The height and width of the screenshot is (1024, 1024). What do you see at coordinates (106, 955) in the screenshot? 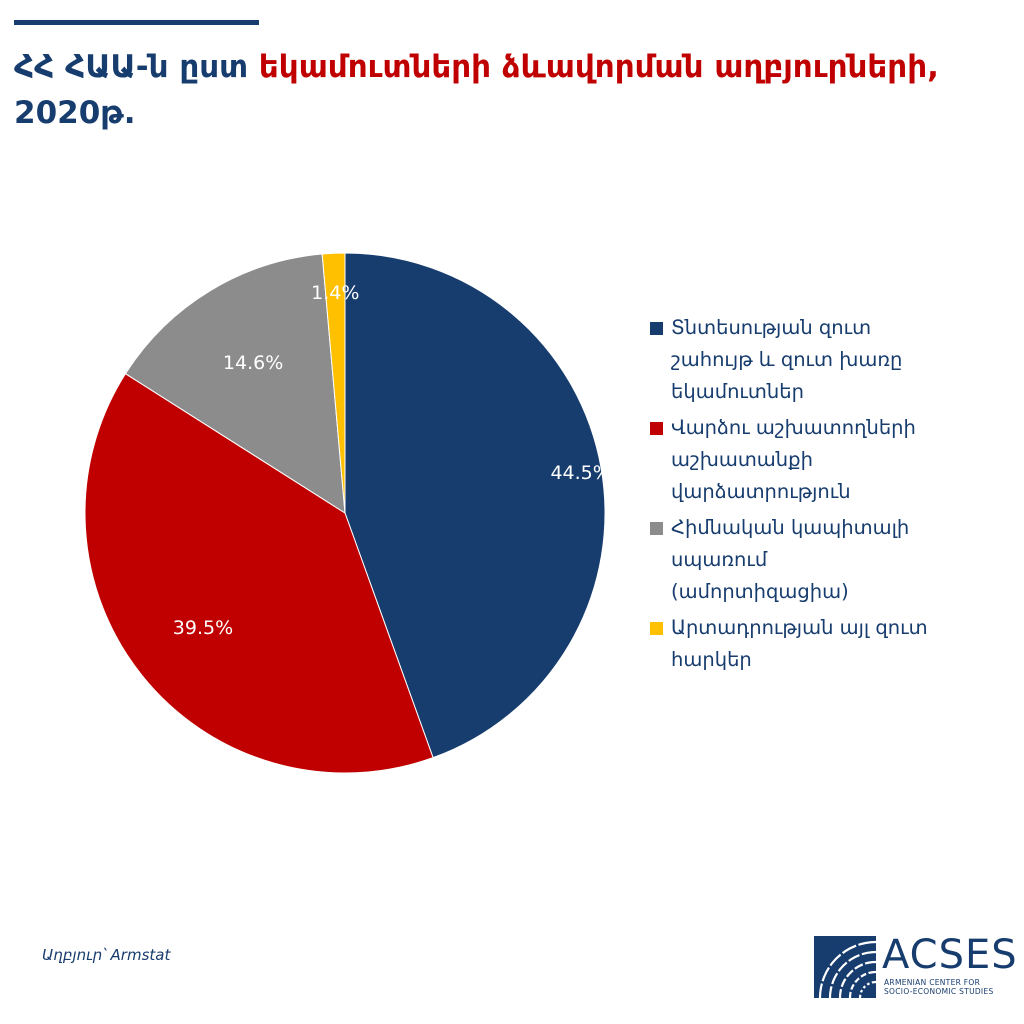
I see `source-note: Աղբյուր՝ Armstat` at bounding box center [106, 955].